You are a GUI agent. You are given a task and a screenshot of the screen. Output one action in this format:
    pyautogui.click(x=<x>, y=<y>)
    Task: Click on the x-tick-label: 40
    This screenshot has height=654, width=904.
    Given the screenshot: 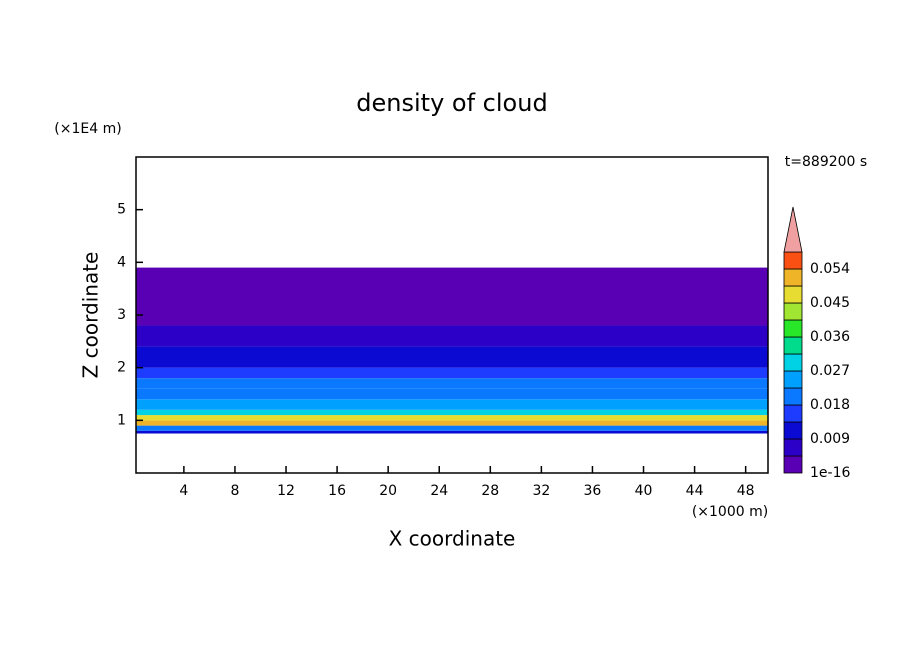 What is the action you would take?
    pyautogui.click(x=644, y=491)
    